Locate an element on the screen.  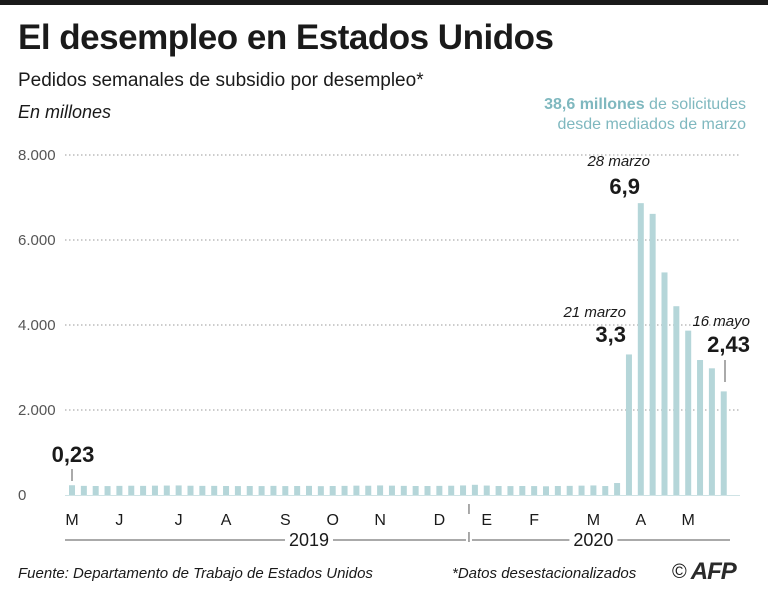
annotation-value: 2,43 is located at coordinates (728, 344).